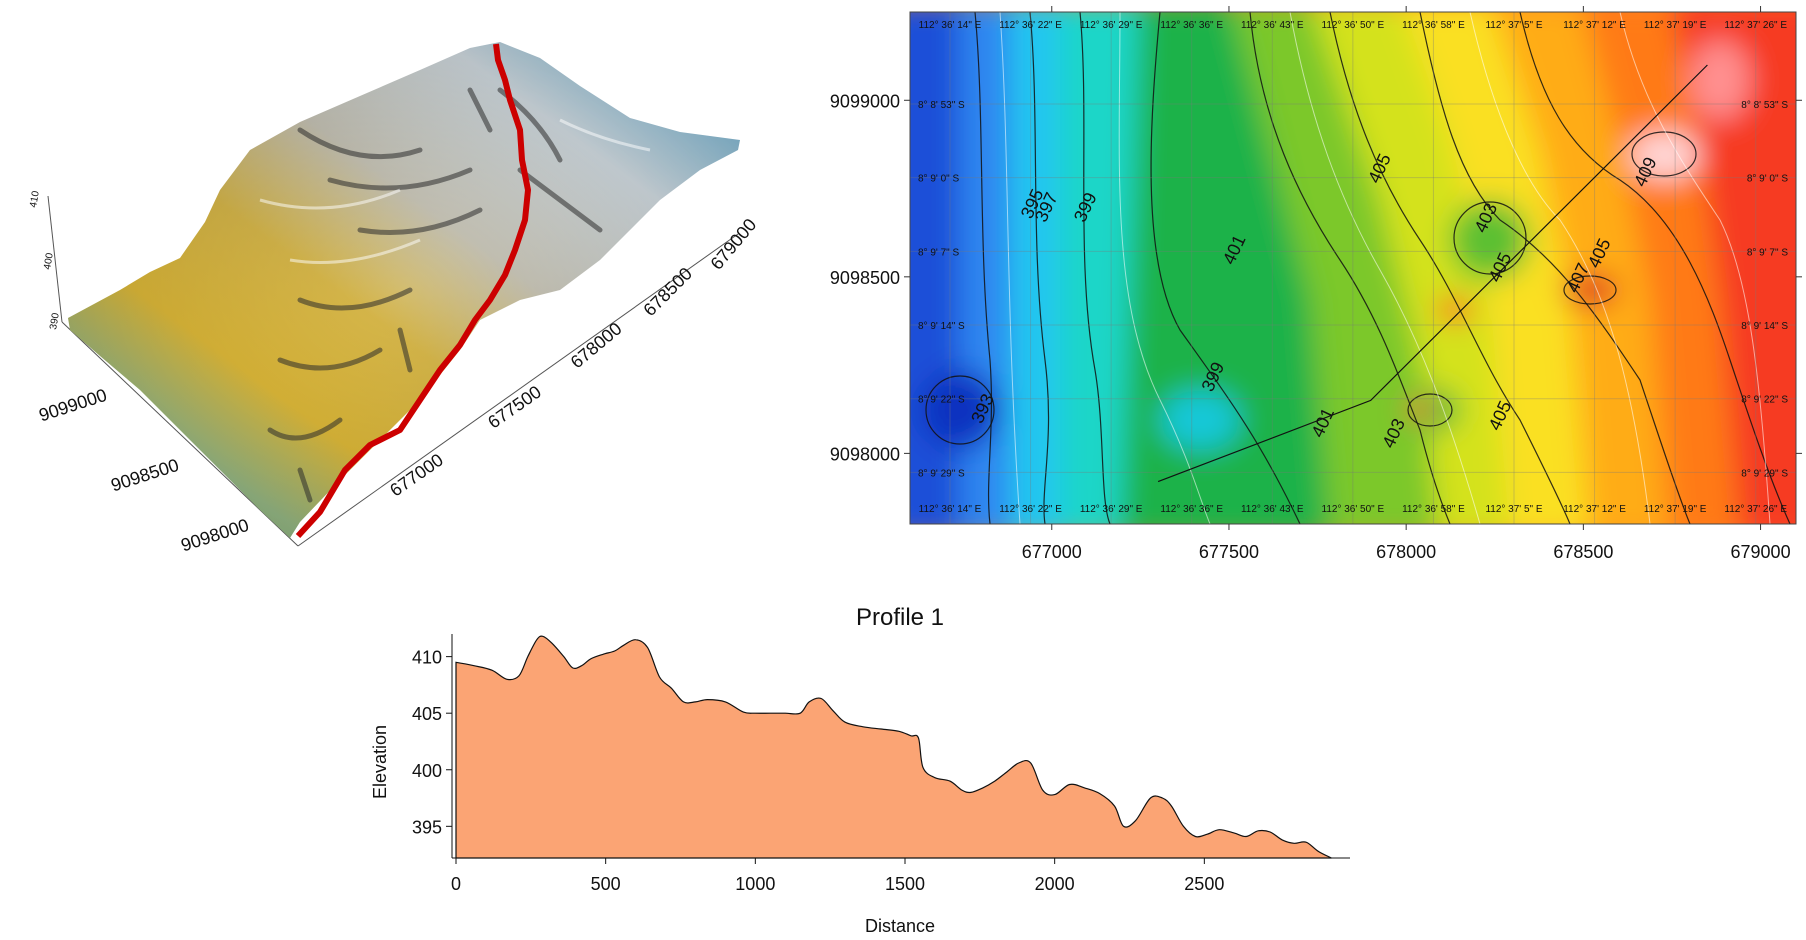 The image size is (1806, 940). What do you see at coordinates (1030, 25) in the screenshot?
I see `longitude-label-top: 112° 36' 22" E` at bounding box center [1030, 25].